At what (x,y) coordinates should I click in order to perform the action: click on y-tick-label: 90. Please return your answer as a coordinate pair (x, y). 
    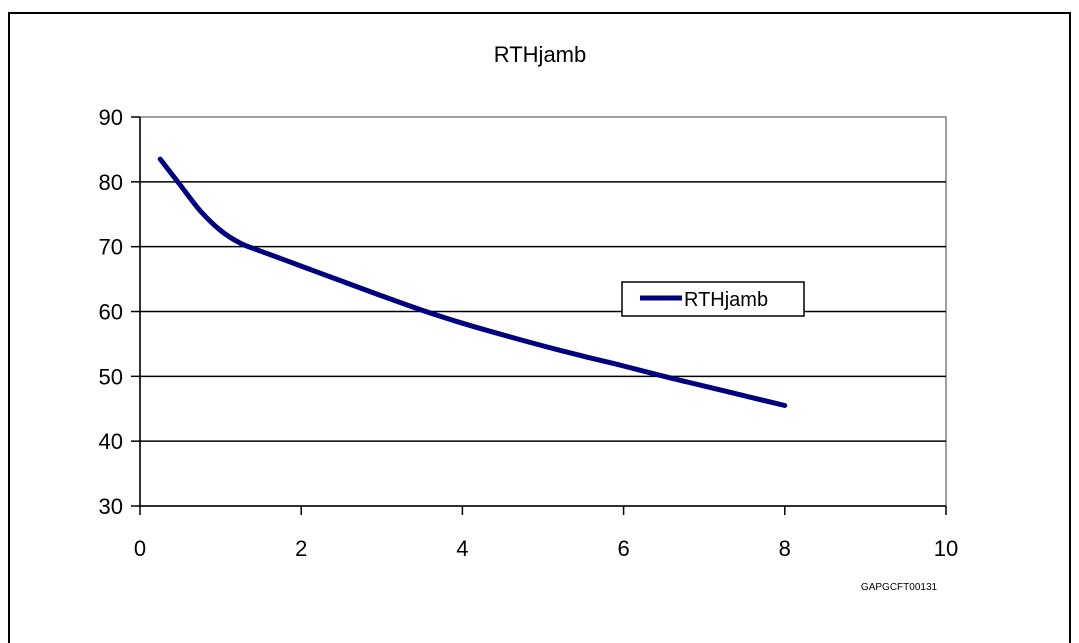
    Looking at the image, I should click on (111, 117).